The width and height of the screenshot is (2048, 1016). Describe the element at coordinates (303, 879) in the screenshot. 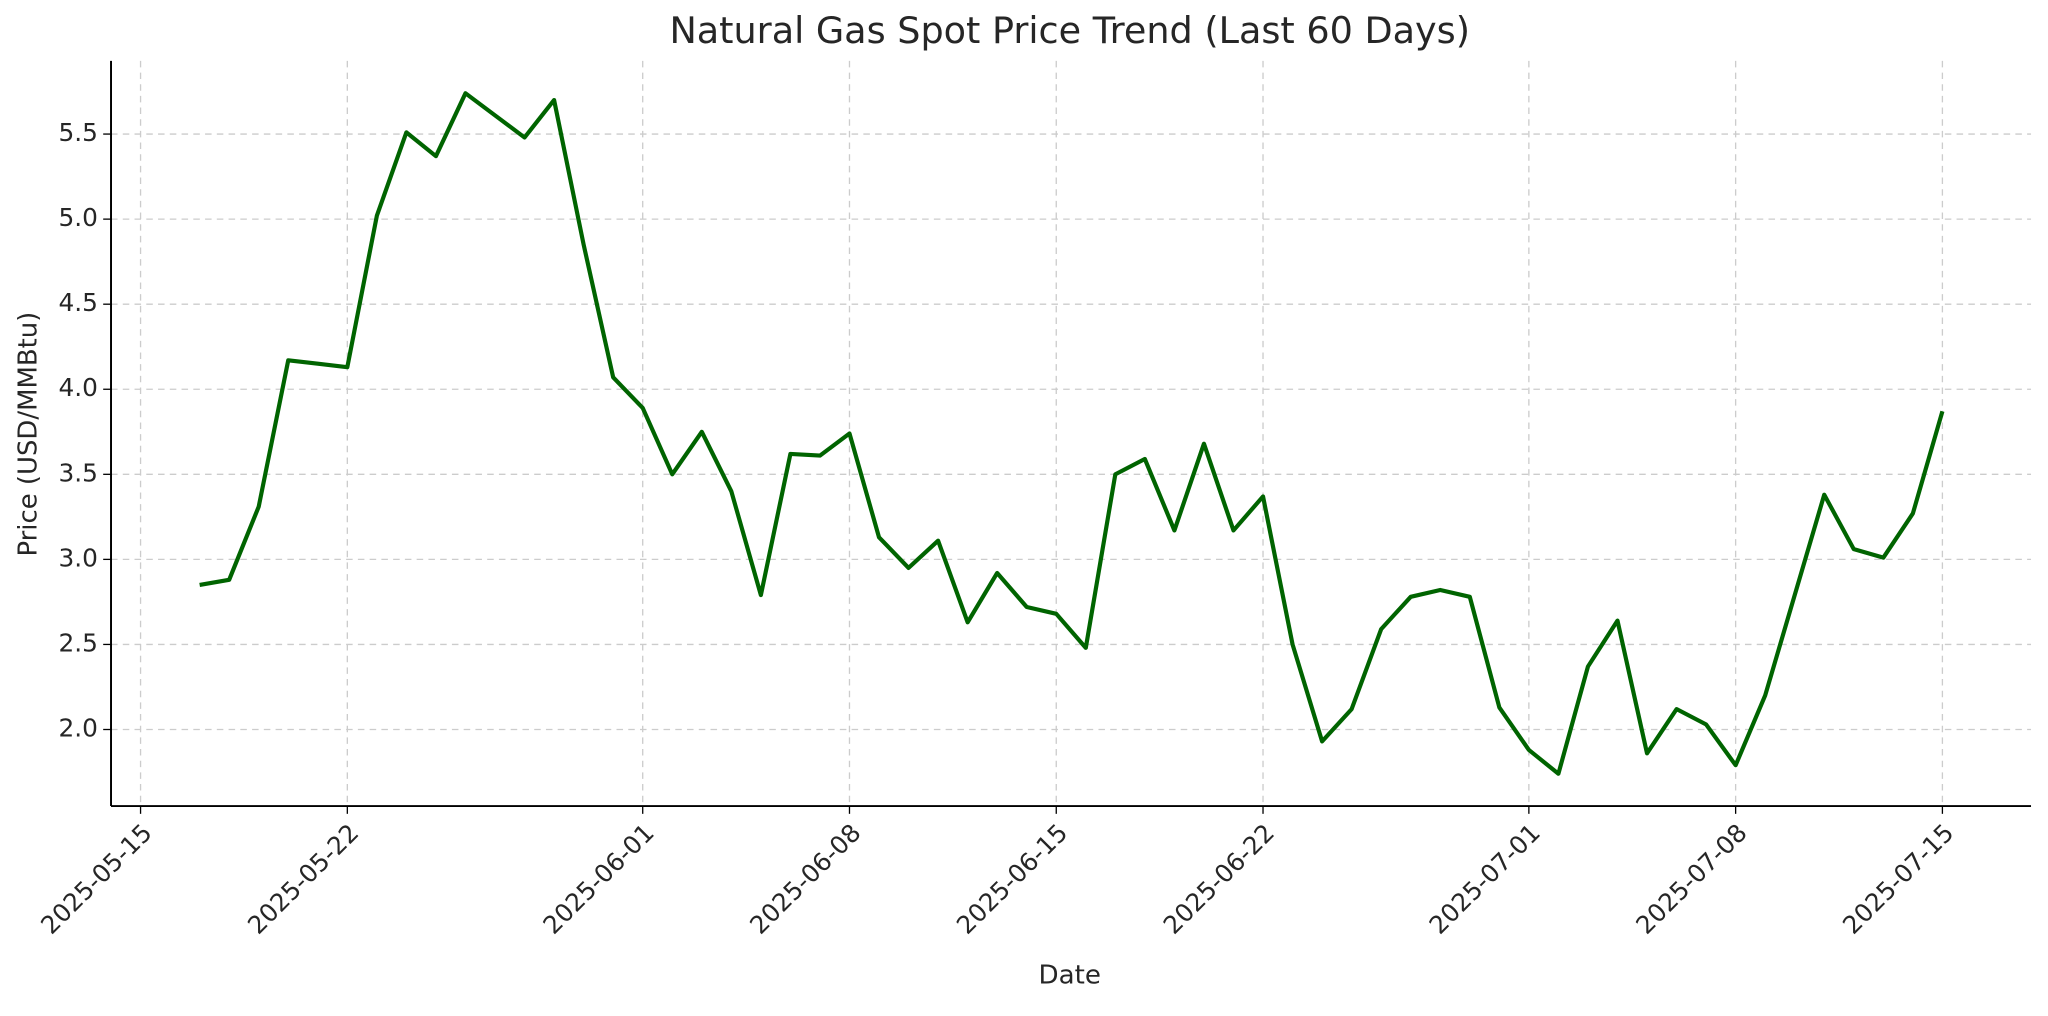

I see `x-tick-label: 2025-05-22` at that location.